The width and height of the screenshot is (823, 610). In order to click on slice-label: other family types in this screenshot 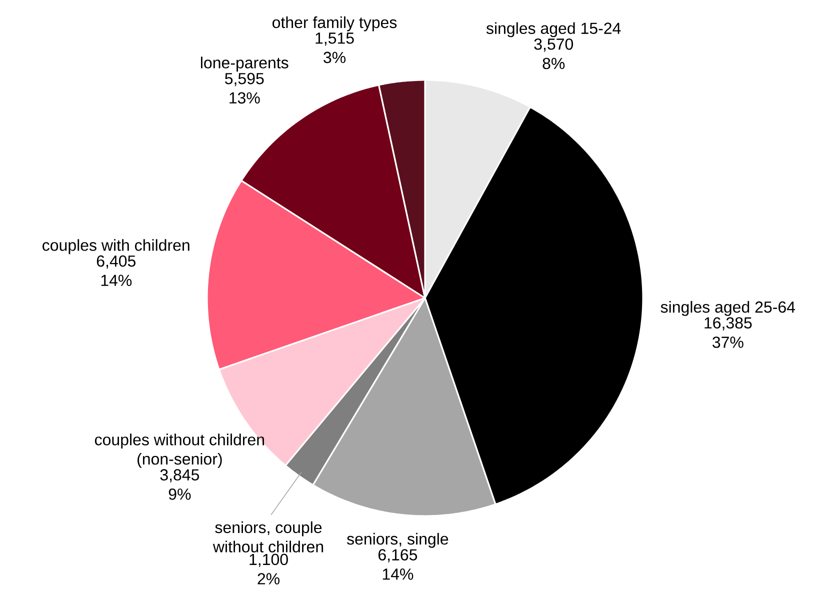, I will do `click(334, 24)`.